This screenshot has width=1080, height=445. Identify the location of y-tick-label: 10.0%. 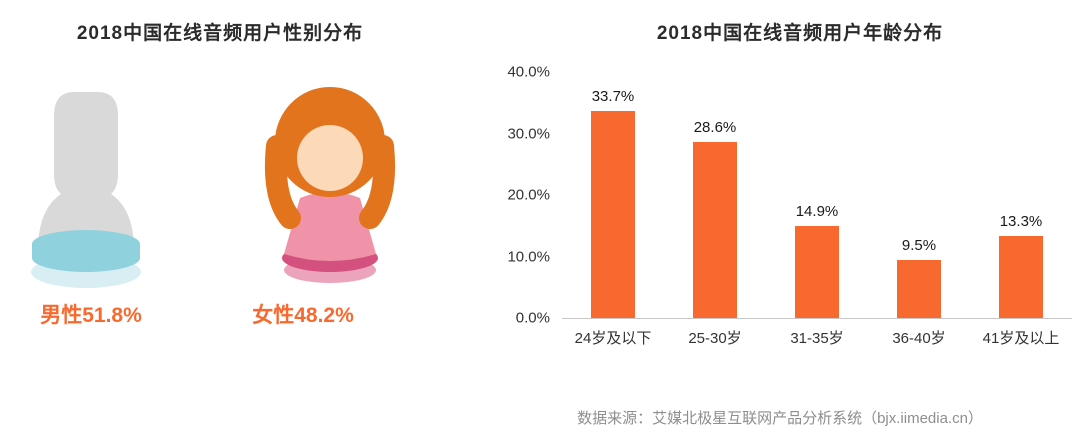
(528, 256).